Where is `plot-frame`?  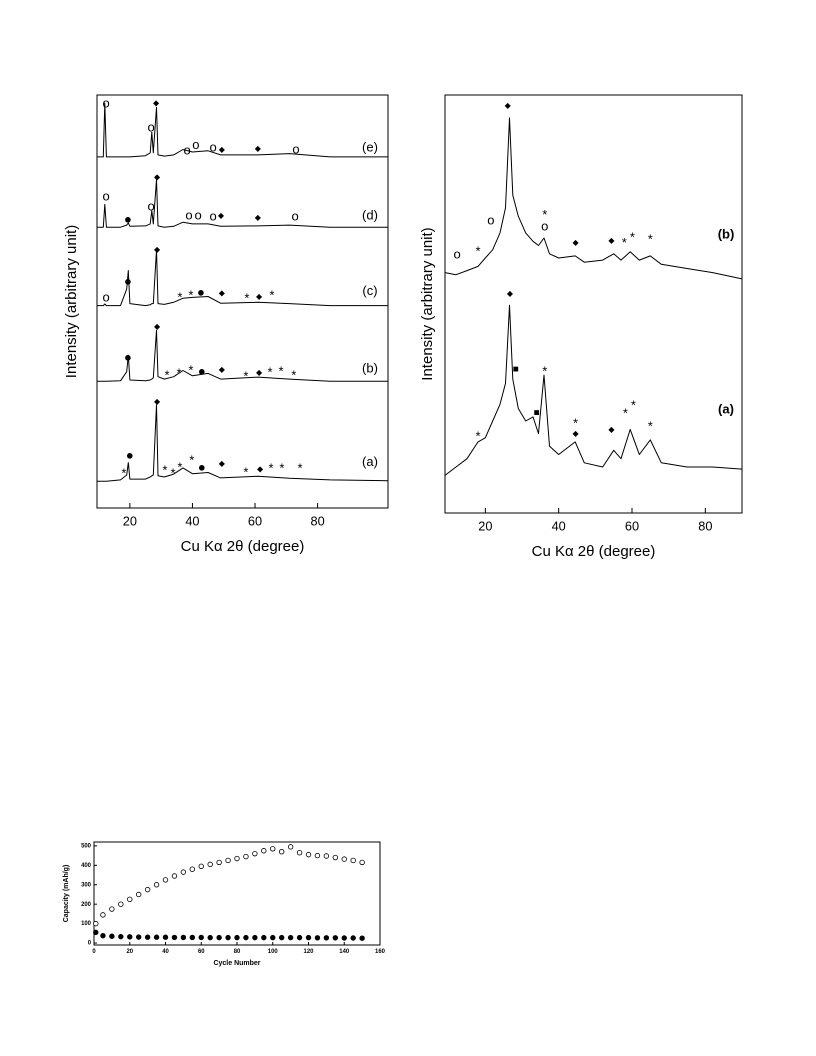 plot-frame is located at coordinates (593, 304).